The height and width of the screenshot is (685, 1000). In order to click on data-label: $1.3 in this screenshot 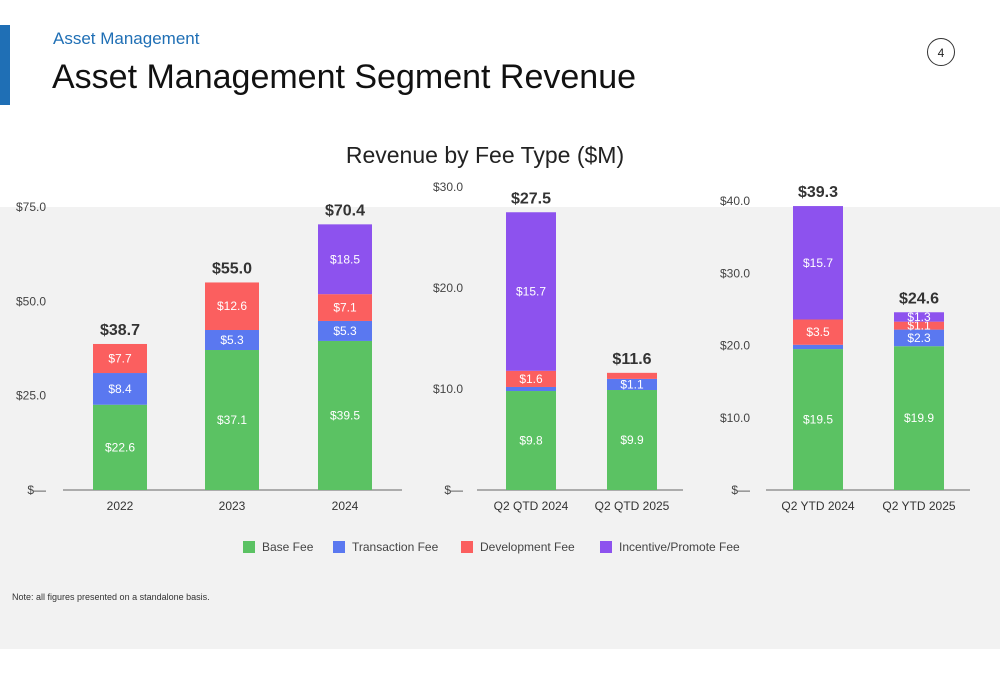, I will do `click(919, 317)`.